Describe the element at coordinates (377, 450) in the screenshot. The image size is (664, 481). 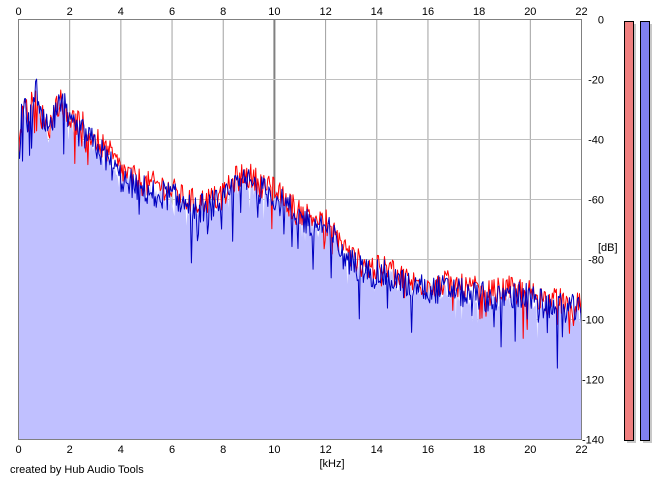
I see `x-tick-bottom-7: 14` at that location.